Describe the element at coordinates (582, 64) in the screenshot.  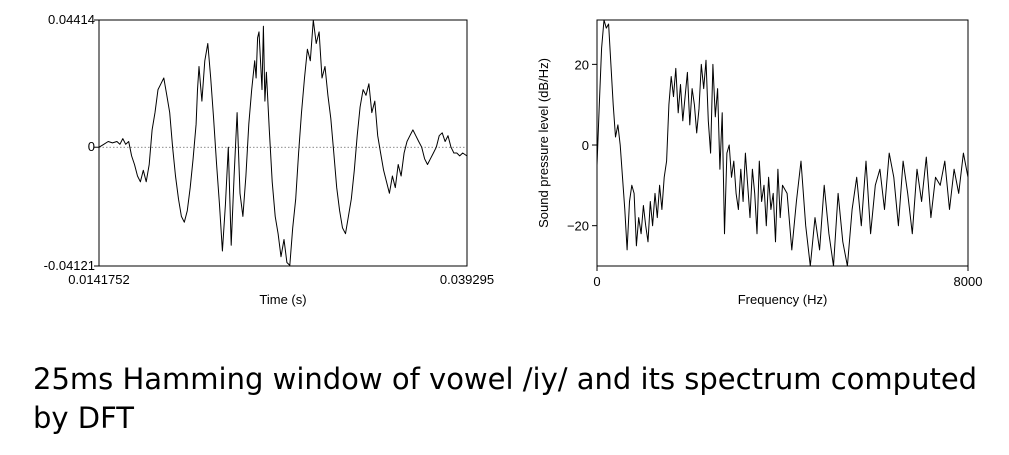
I see `y-tick-label: 20` at that location.